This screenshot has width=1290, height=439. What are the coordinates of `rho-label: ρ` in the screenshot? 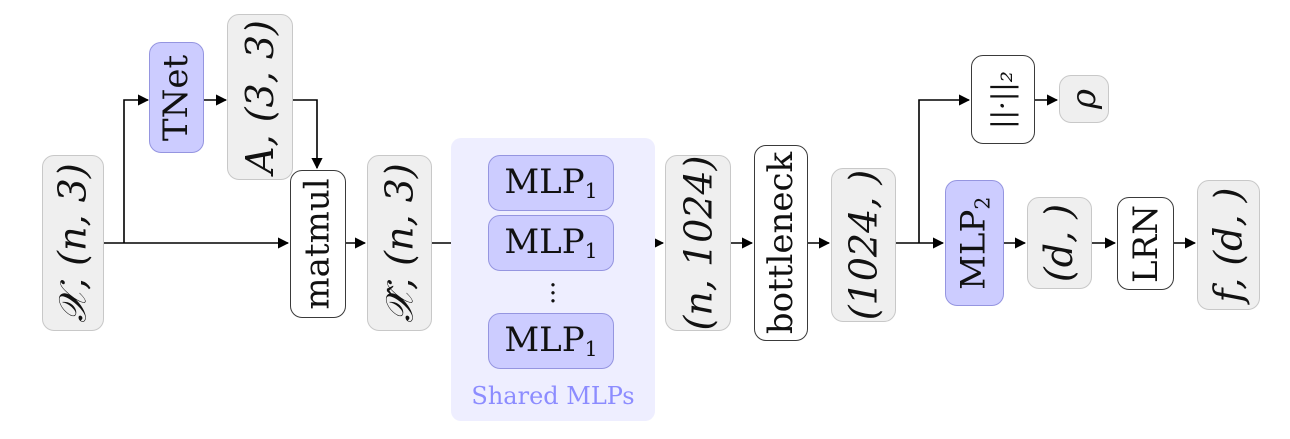 It's located at (1084, 99).